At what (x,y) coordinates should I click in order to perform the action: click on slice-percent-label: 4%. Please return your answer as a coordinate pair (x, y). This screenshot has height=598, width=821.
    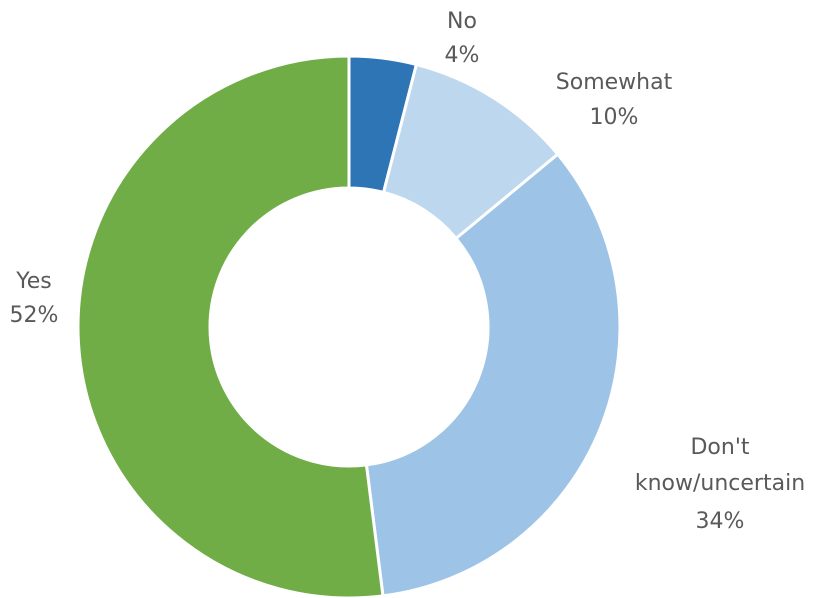
    Looking at the image, I should click on (462, 55).